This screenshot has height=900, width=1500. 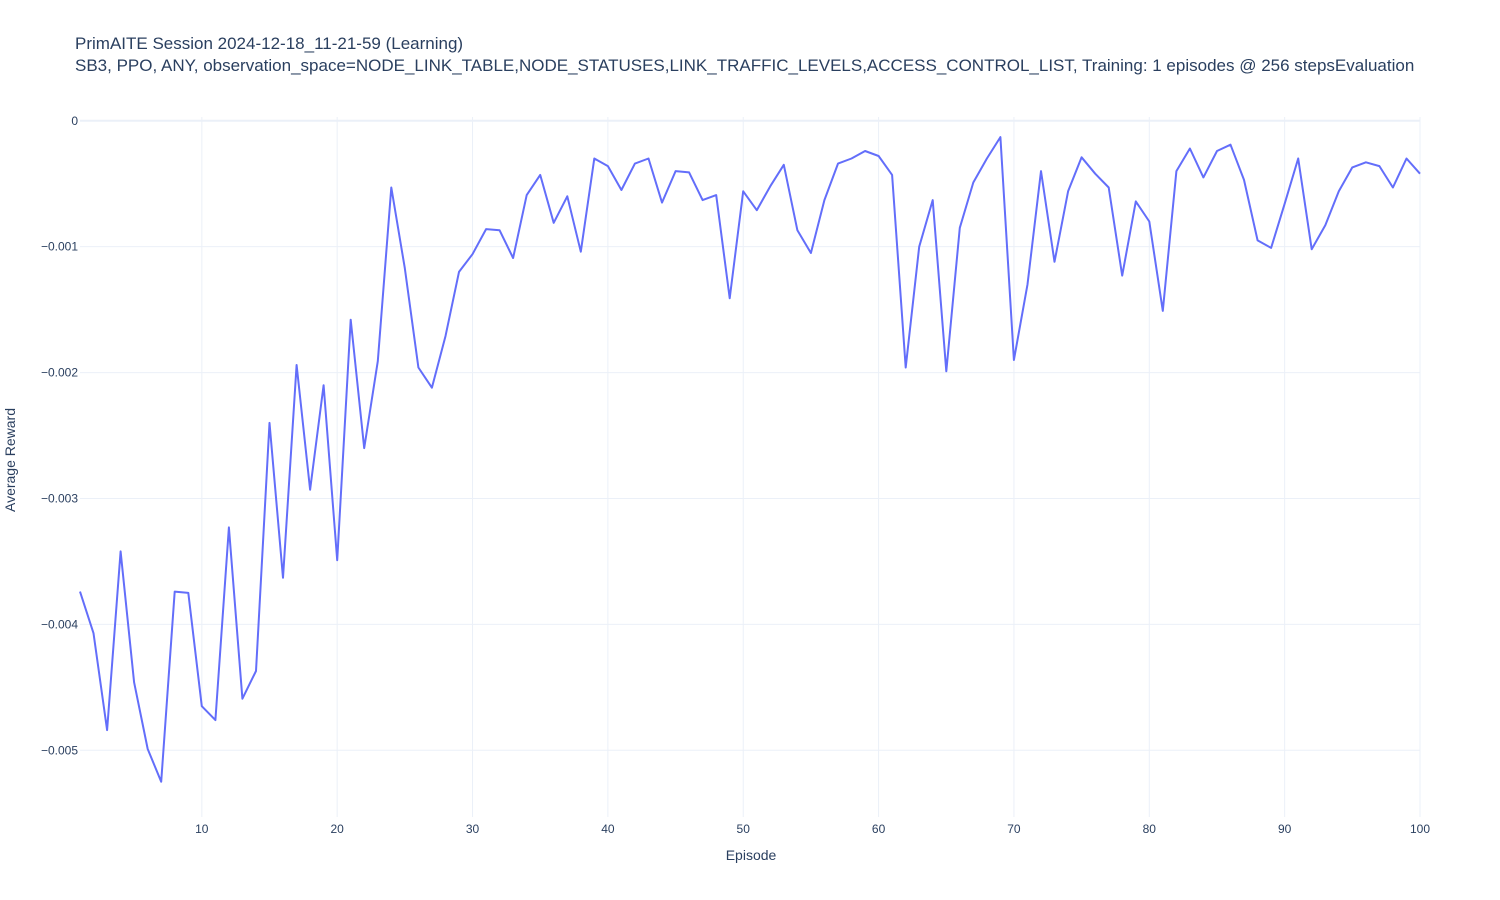 What do you see at coordinates (1285, 829) in the screenshot?
I see `x-tick-label: 90` at bounding box center [1285, 829].